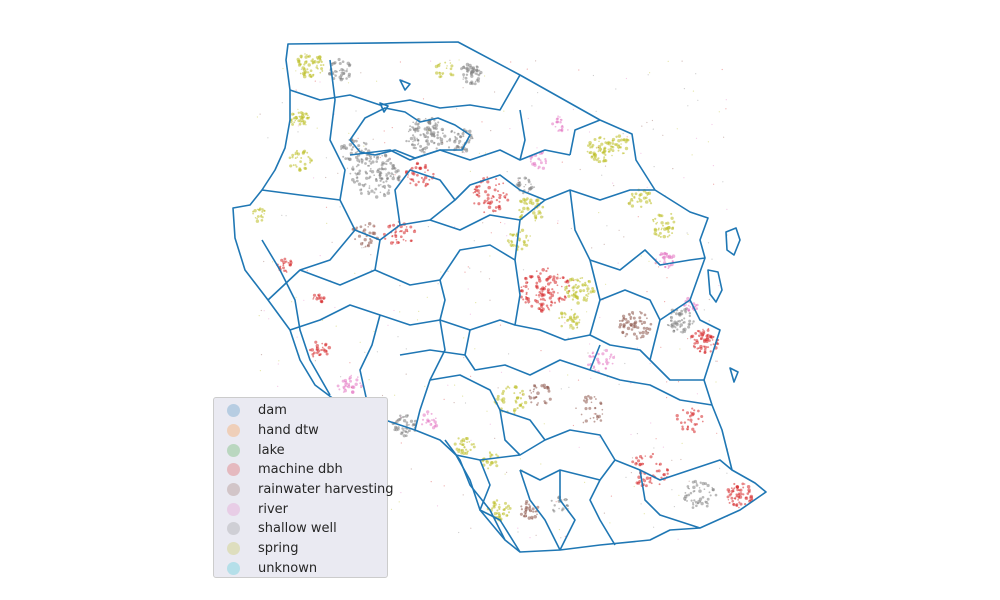 The width and height of the screenshot is (1000, 600). What do you see at coordinates (300, 470) in the screenshot?
I see `legend-label: machine dbh` at bounding box center [300, 470].